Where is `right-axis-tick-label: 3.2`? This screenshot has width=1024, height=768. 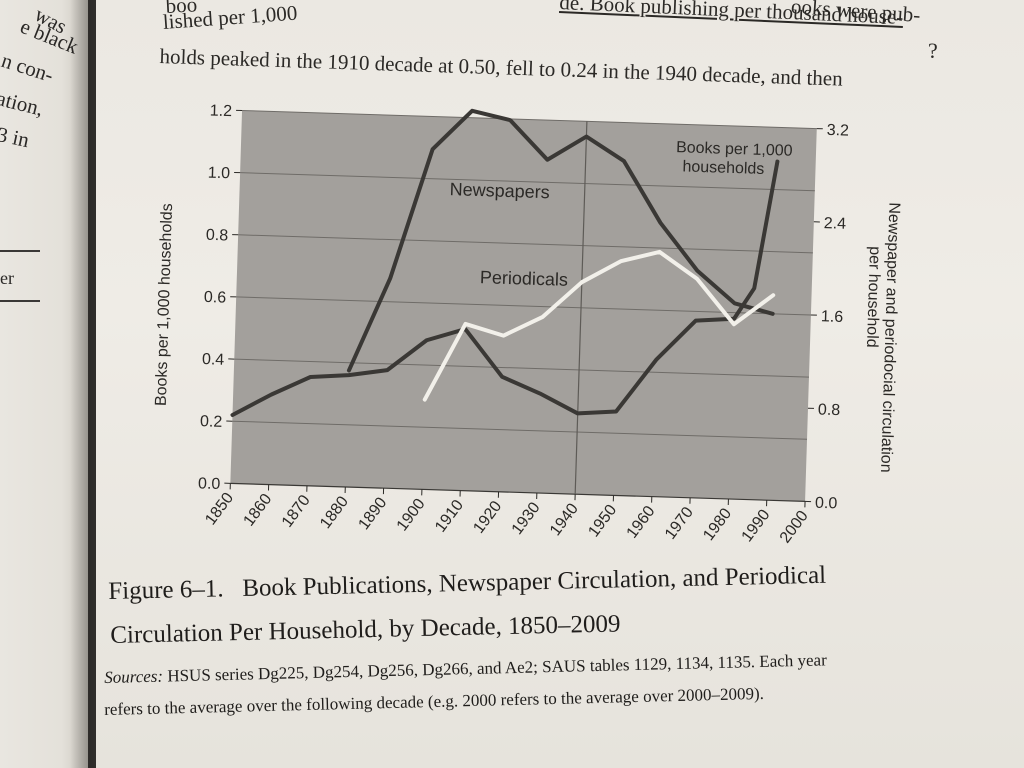 right-axis-tick-label: 3.2 is located at coordinates (837, 131).